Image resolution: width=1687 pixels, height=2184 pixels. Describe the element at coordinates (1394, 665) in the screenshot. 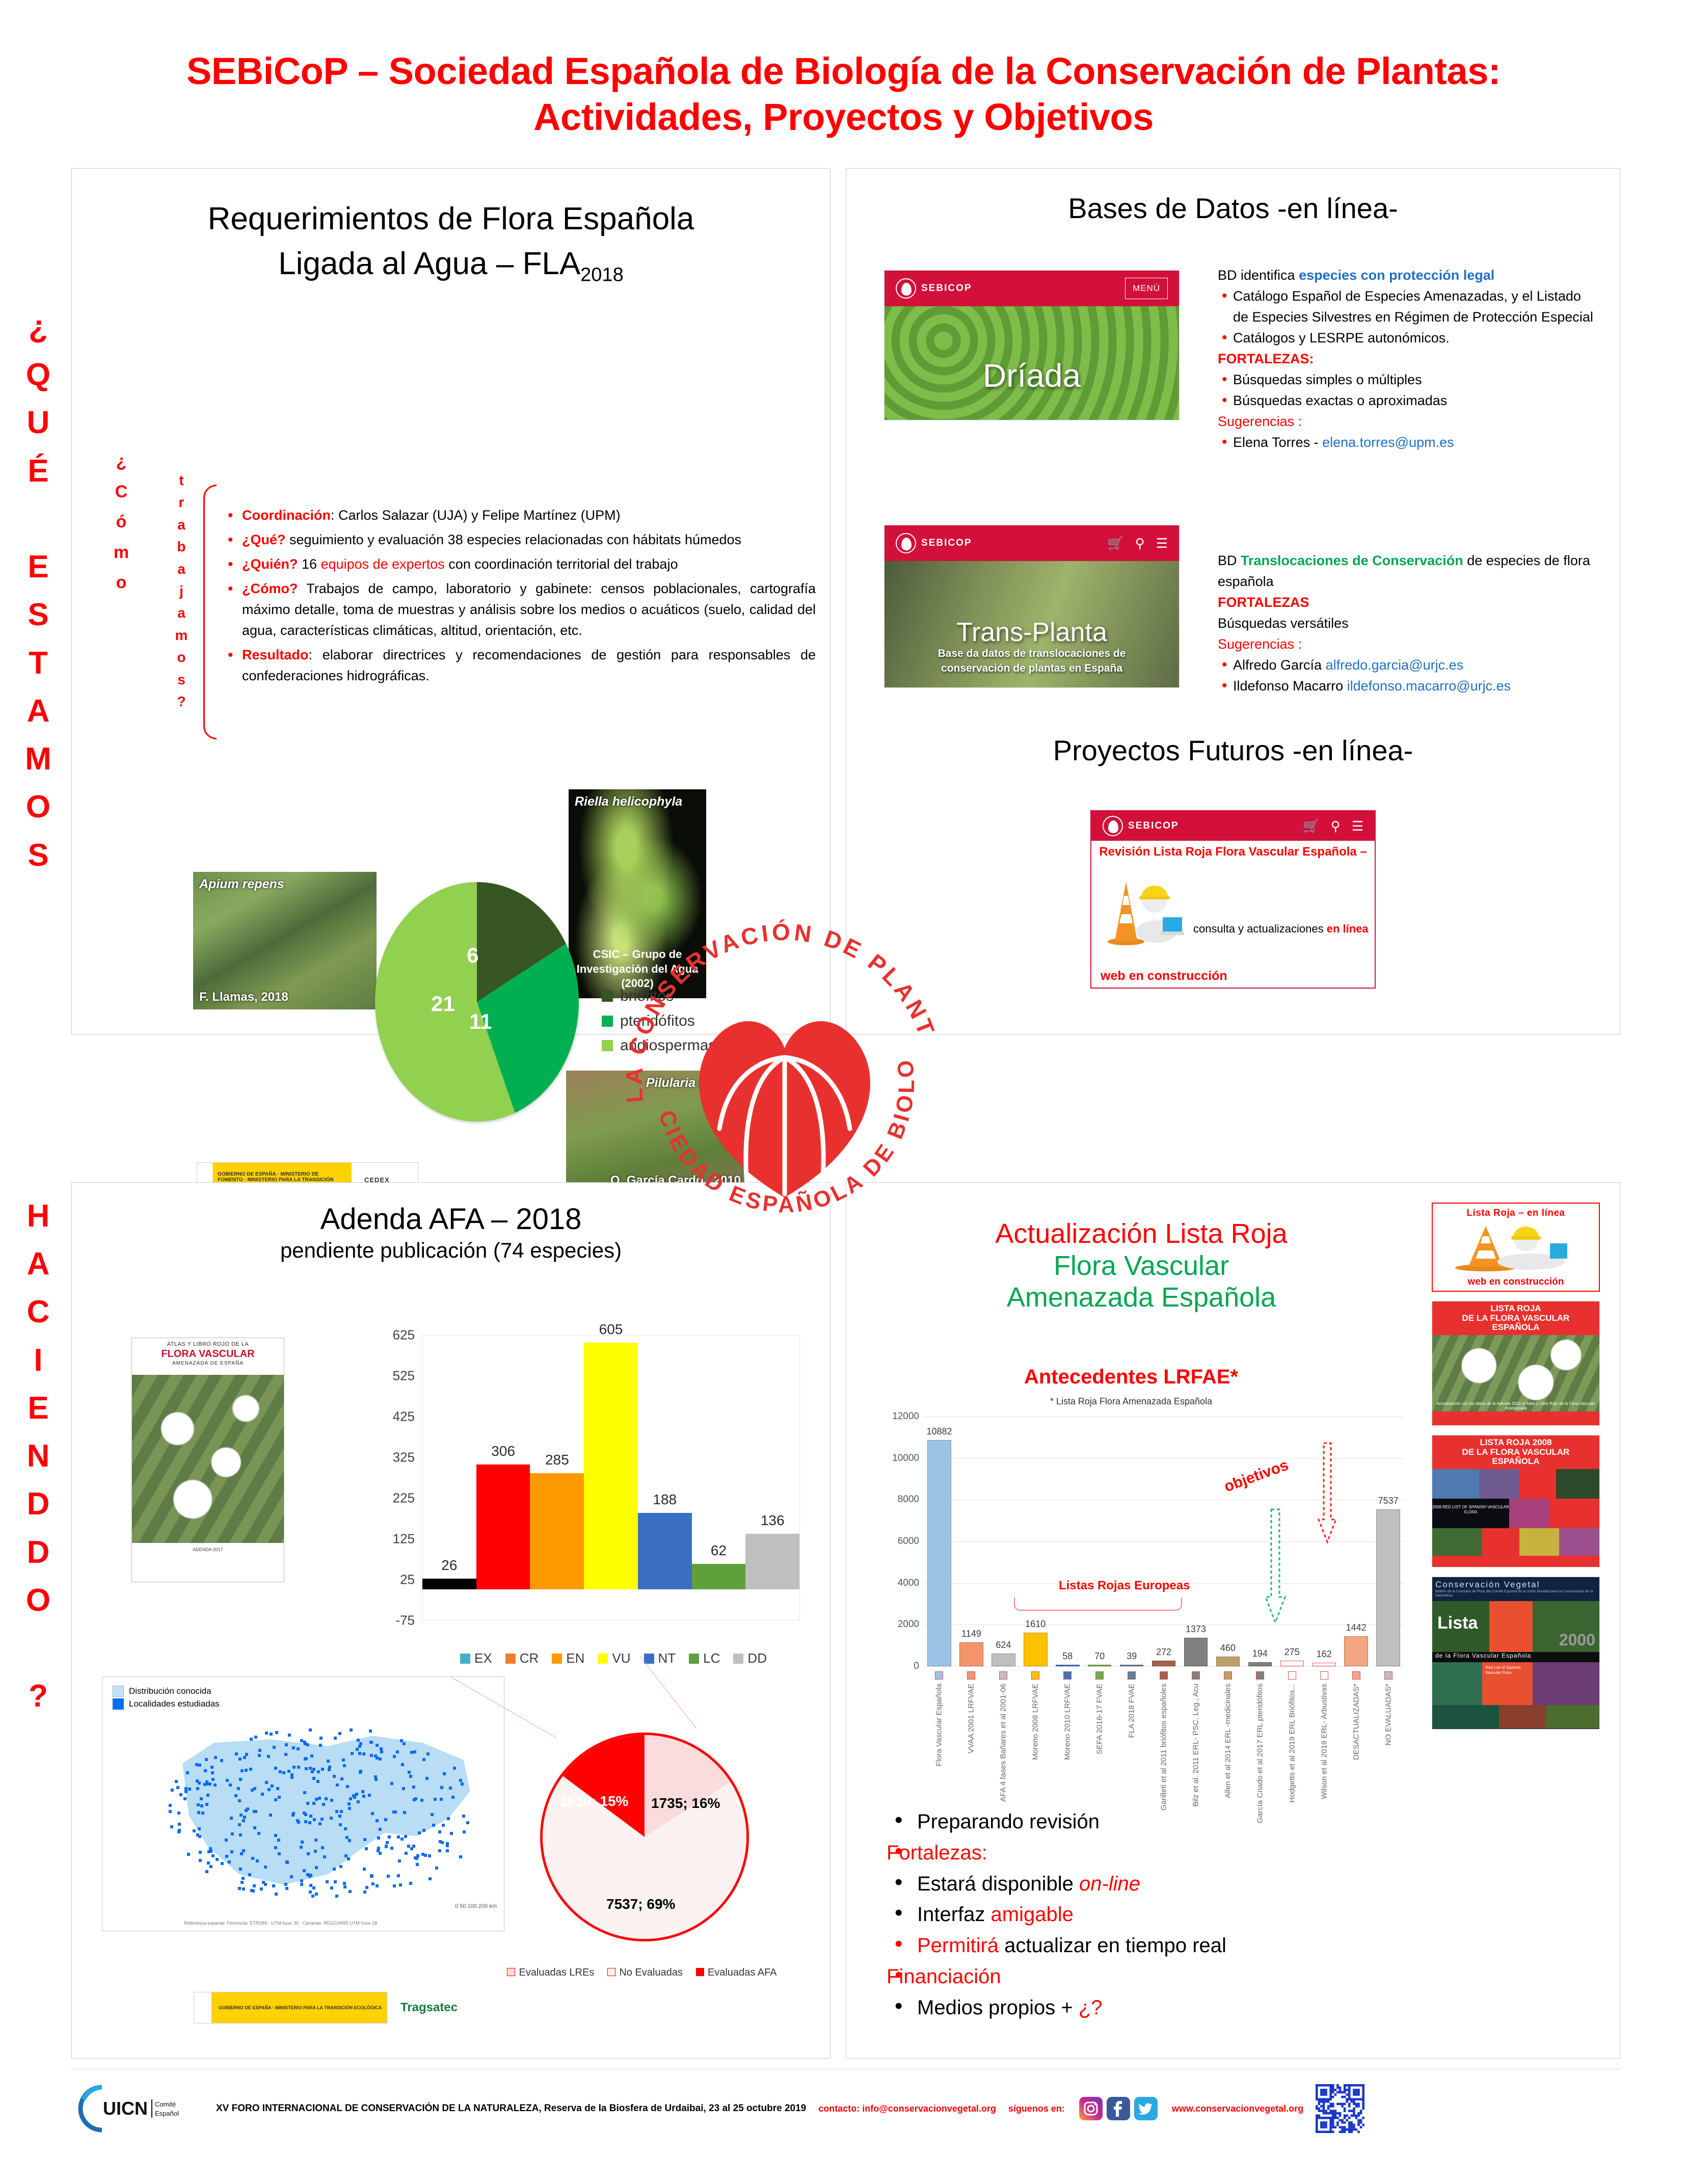

I see `contact-email: alfredo.garcia@urjc.es` at that location.